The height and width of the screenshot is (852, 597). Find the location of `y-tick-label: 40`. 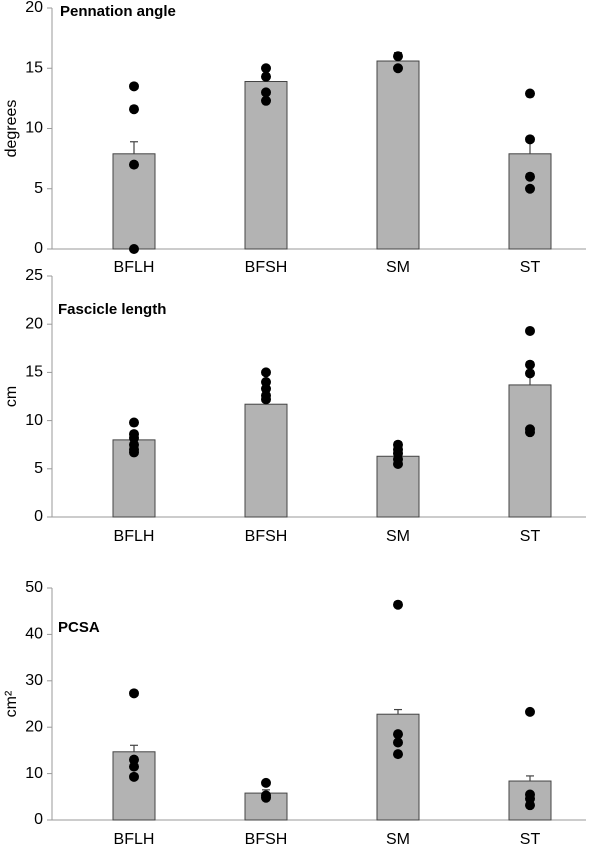

y-tick-label: 40 is located at coordinates (34, 634).